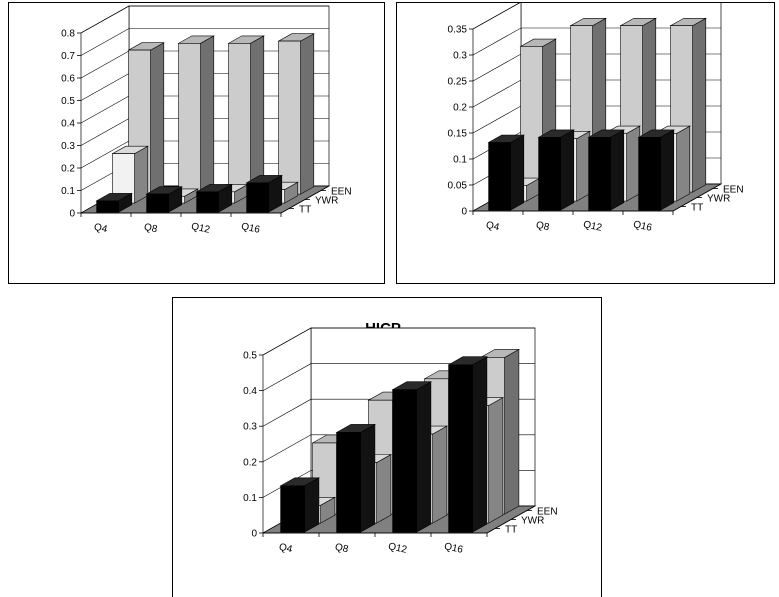 Image resolution: width=779 pixels, height=597 pixels. What do you see at coordinates (196, 115) in the screenshot?
I see `bar-een-q8` at bounding box center [196, 115].